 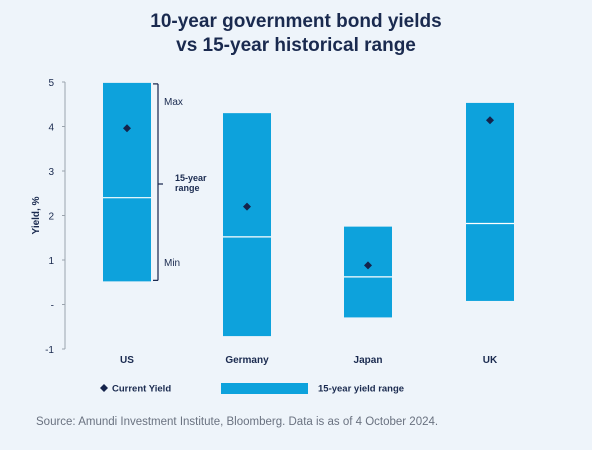 I want to click on y-tick-label: 3, so click(x=51, y=172).